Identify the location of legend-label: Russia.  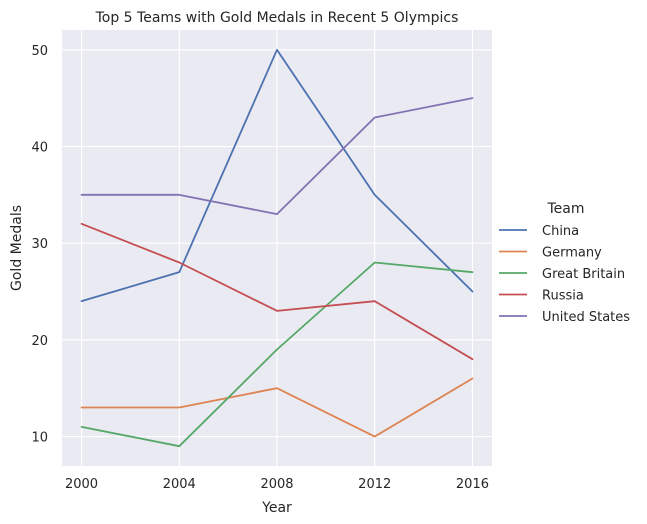
(563, 296).